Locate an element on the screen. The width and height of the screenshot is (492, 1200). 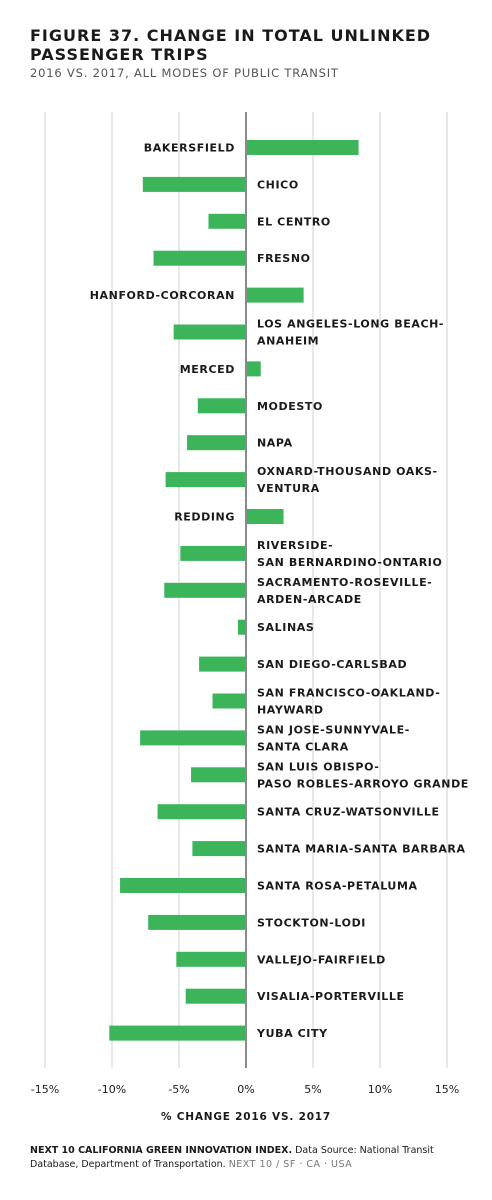
x-tick-label: 10% is located at coordinates (380, 1089).